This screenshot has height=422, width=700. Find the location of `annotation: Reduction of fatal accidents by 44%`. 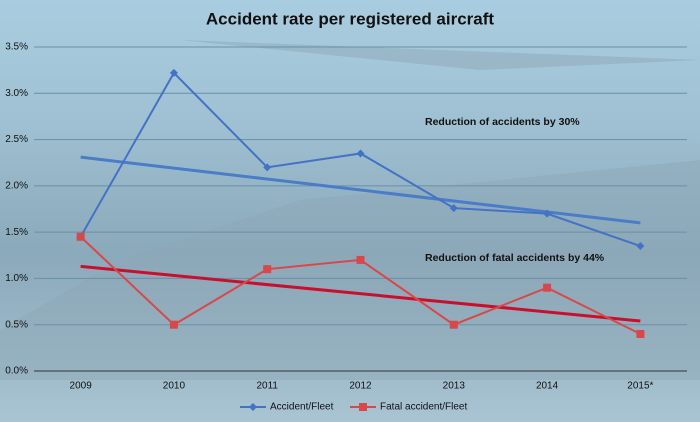

annotation: Reduction of fatal accidents by 44% is located at coordinates (515, 258).